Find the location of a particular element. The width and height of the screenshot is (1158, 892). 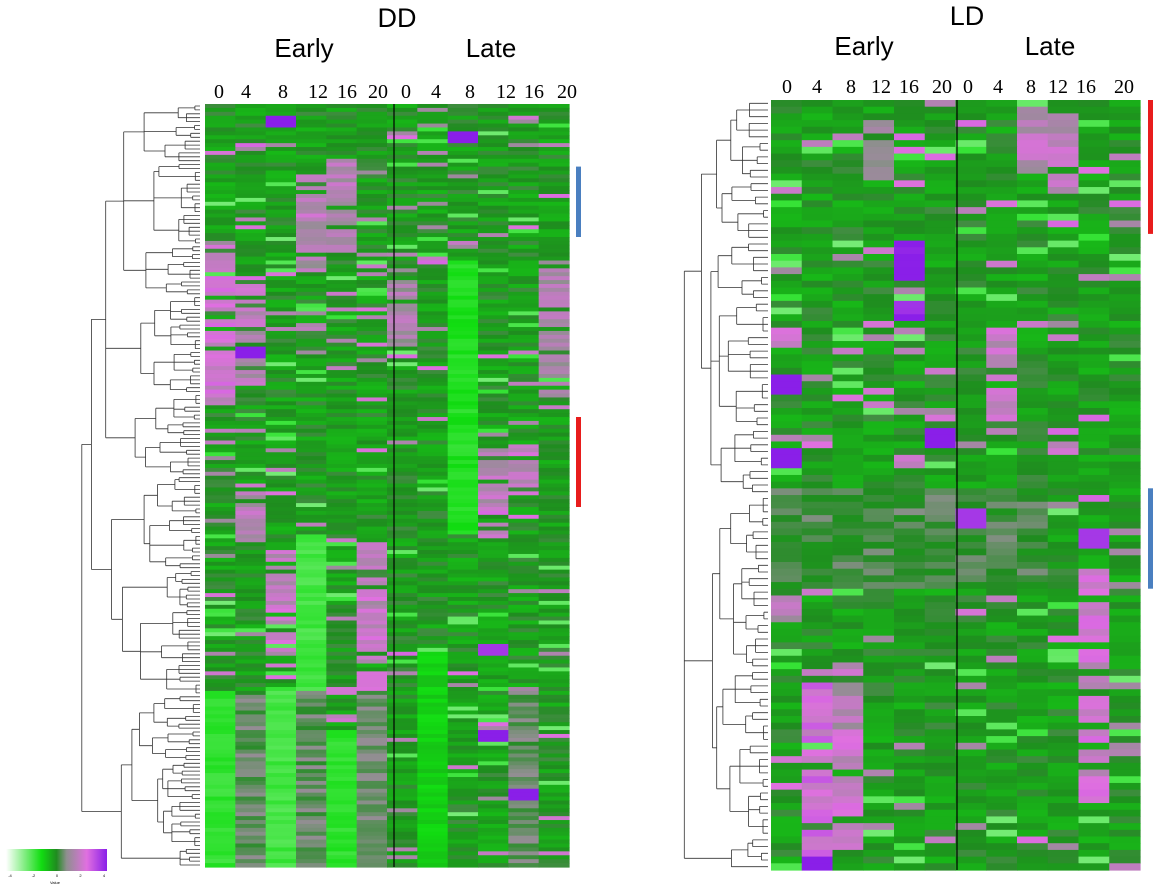

color-key-scale: -4 -2 0 2 4 is located at coordinates (57, 875).